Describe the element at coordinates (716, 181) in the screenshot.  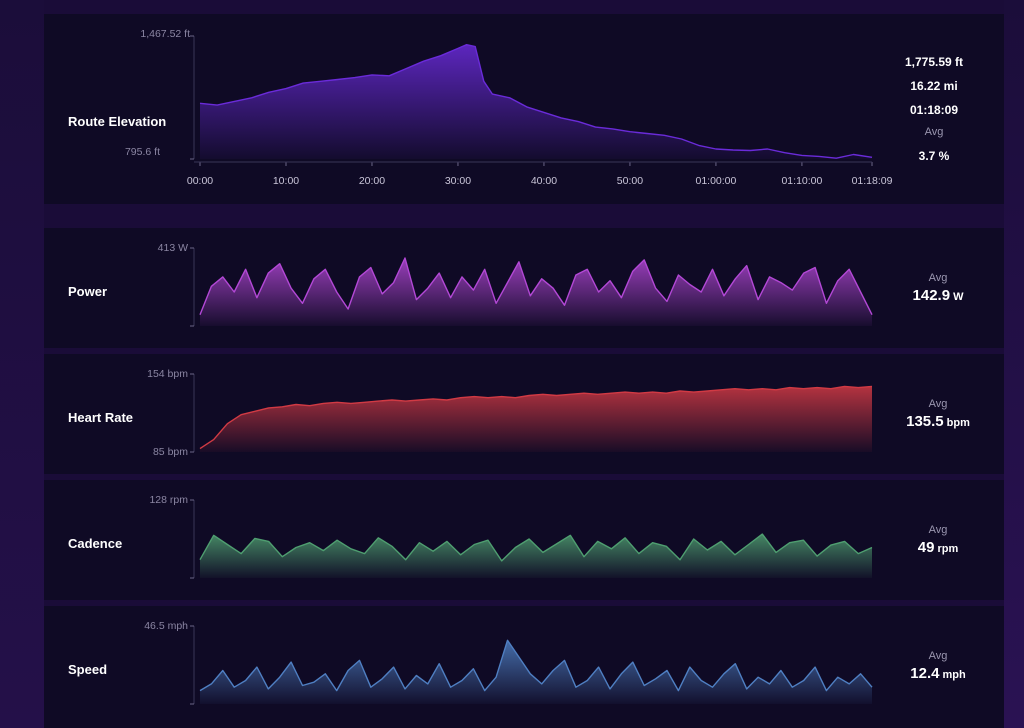
I see `elevation-x-tick-label: 01:00:00` at that location.